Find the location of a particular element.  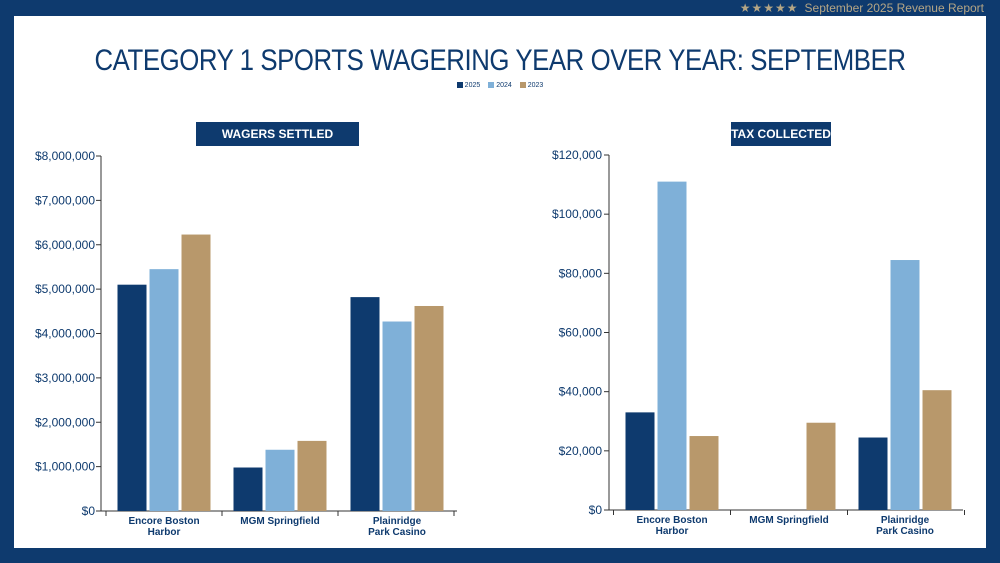

tax-category-label: Encore Boston is located at coordinates (671, 520).